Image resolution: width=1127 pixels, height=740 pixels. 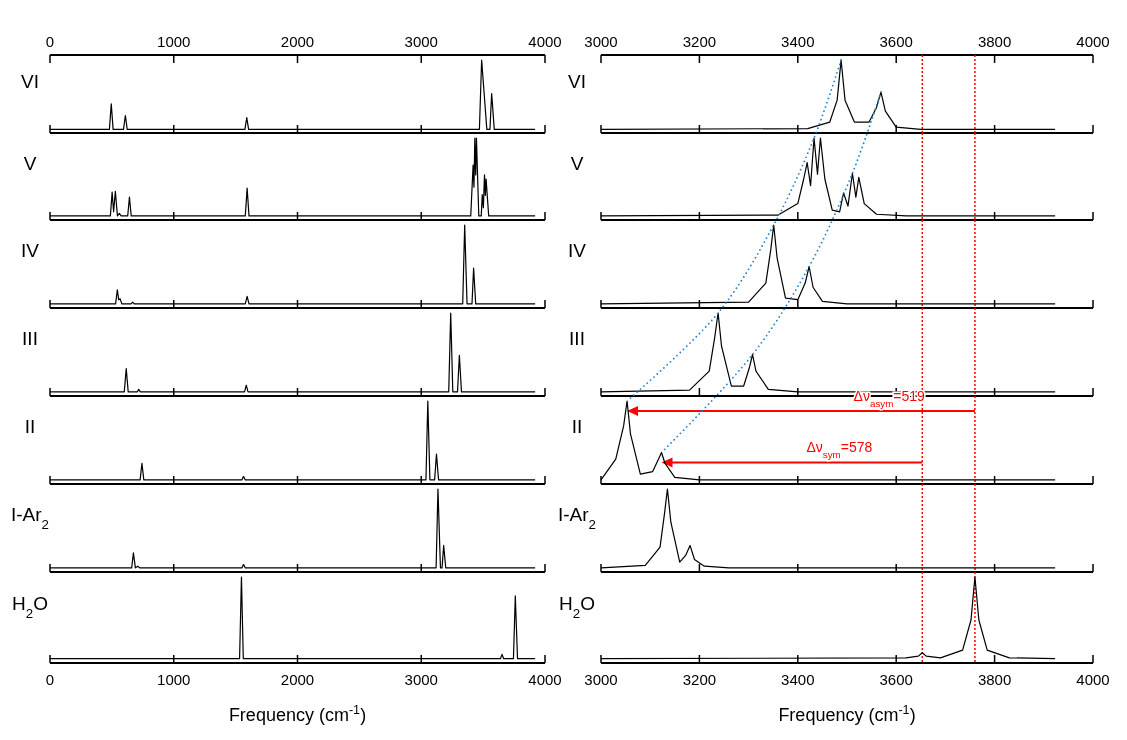 What do you see at coordinates (839, 449) in the screenshot?
I see `annotation: Δν$_{sym}$=578` at bounding box center [839, 449].